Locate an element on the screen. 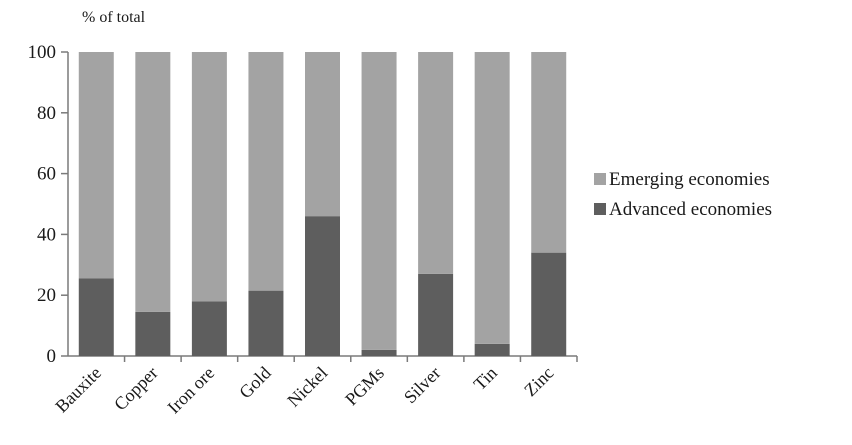 This screenshot has width=852, height=445. x-tick-label: Zinc is located at coordinates (538, 381).